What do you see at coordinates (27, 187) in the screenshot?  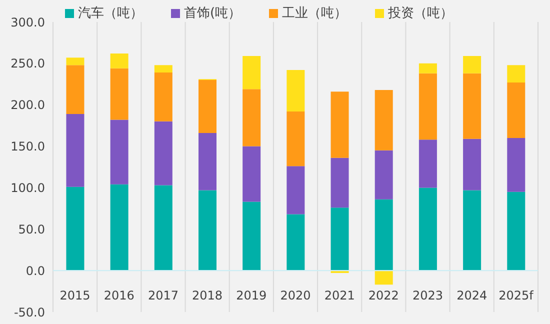 I see `y-tick-label: 100.0` at bounding box center [27, 187].